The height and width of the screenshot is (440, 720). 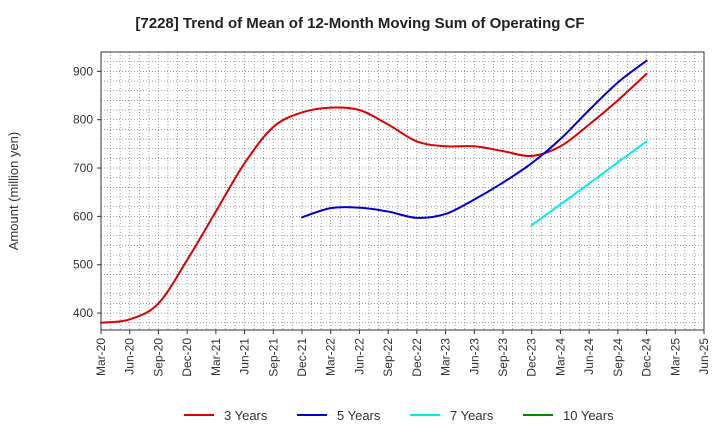 I want to click on x-tick-label: Mar-25, so click(x=675, y=357).